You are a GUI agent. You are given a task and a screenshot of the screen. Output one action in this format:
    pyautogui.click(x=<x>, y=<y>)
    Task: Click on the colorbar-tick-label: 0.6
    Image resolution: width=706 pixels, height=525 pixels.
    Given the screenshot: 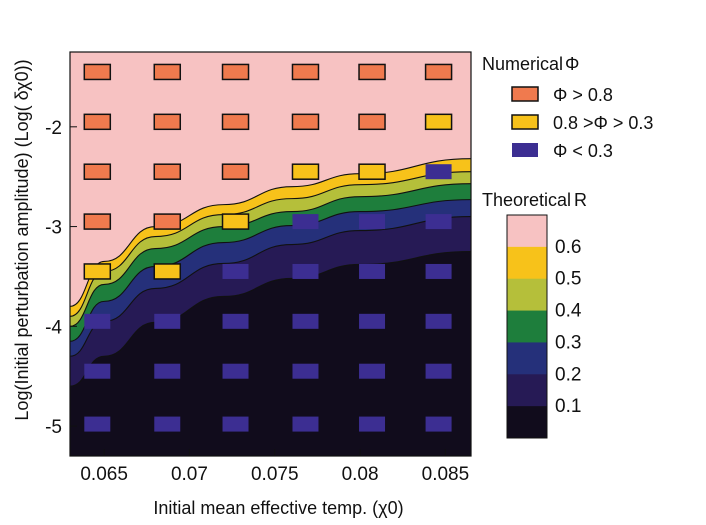 What is the action you would take?
    pyautogui.click(x=568, y=247)
    